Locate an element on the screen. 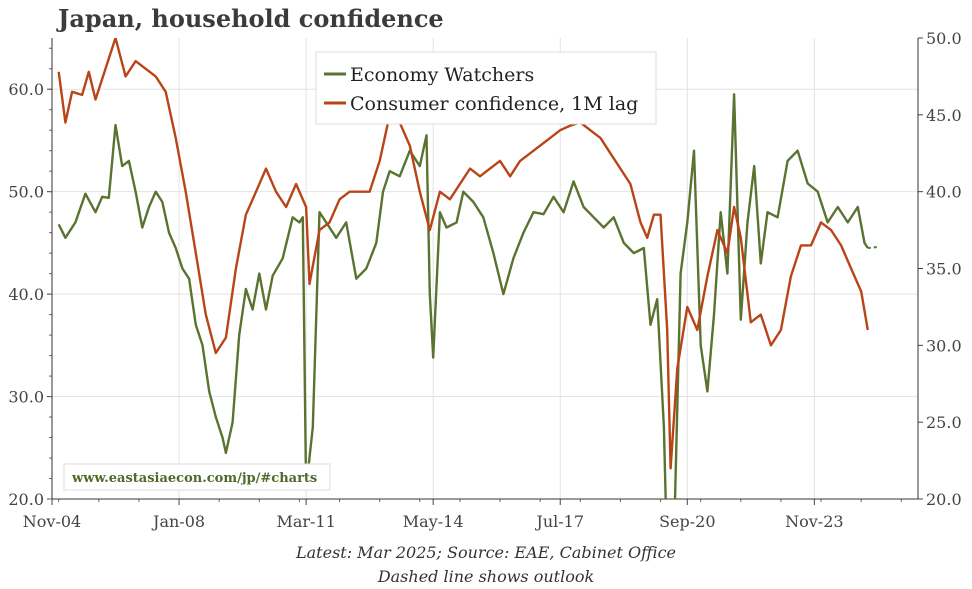 The height and width of the screenshot is (589, 972). y-right-tick-label: 40.0 is located at coordinates (944, 192).